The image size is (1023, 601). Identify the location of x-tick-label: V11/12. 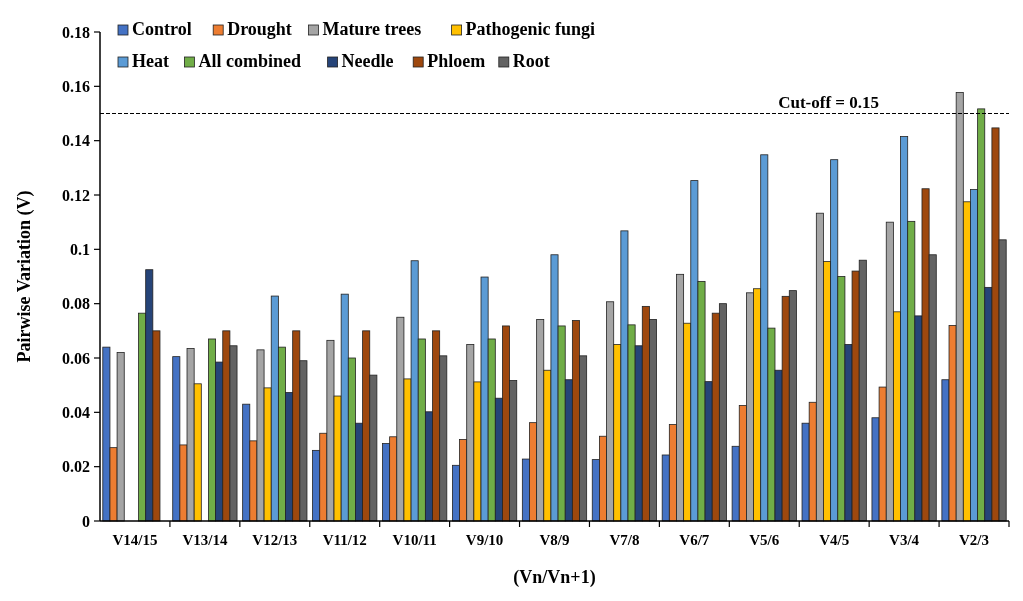
(344, 540).